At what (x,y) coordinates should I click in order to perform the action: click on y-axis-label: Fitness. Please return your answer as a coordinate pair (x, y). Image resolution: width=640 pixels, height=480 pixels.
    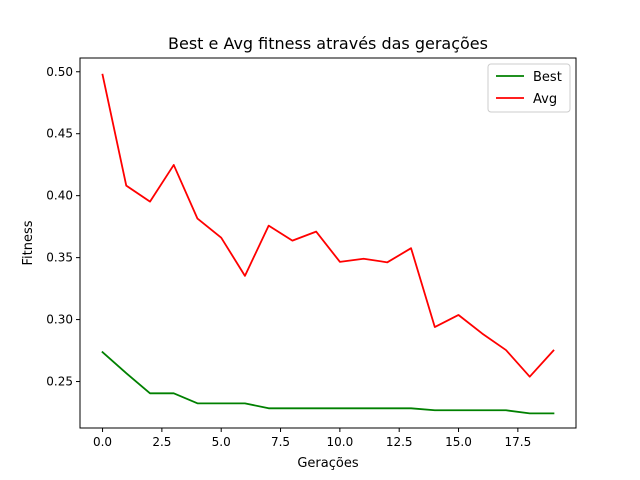
    Looking at the image, I should click on (28, 242).